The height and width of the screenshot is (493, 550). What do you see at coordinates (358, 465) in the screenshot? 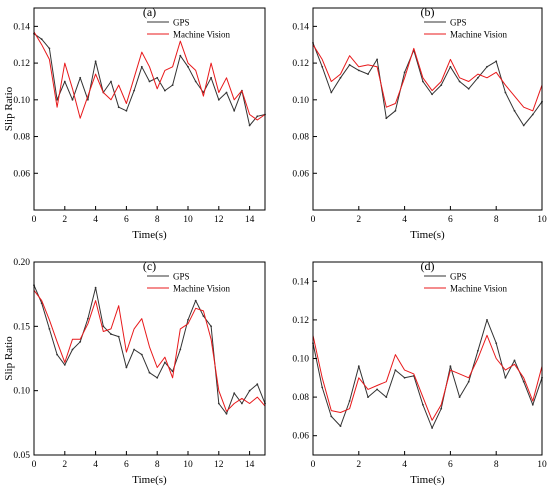
I see `x-tick-label: 2` at bounding box center [358, 465].